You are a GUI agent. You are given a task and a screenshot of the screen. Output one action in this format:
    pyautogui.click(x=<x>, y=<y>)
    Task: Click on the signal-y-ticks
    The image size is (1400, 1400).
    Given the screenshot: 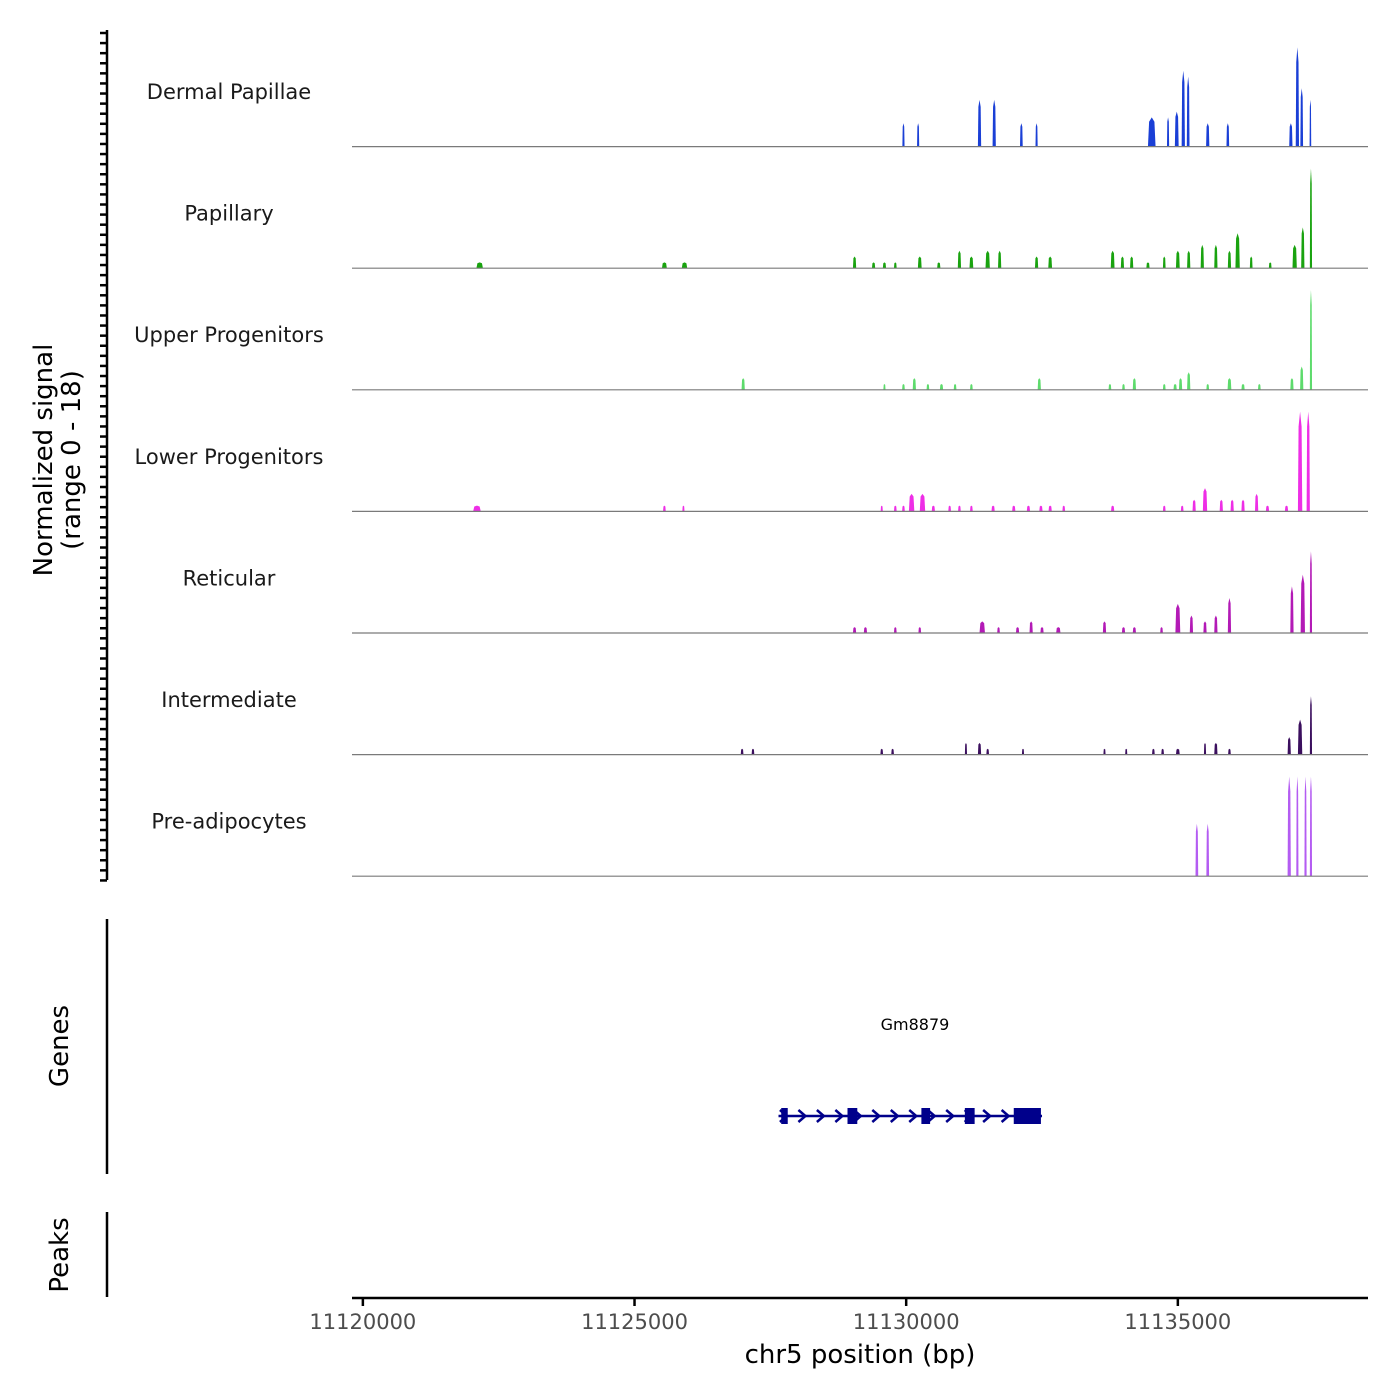 What is the action you would take?
    pyautogui.click(x=103, y=456)
    